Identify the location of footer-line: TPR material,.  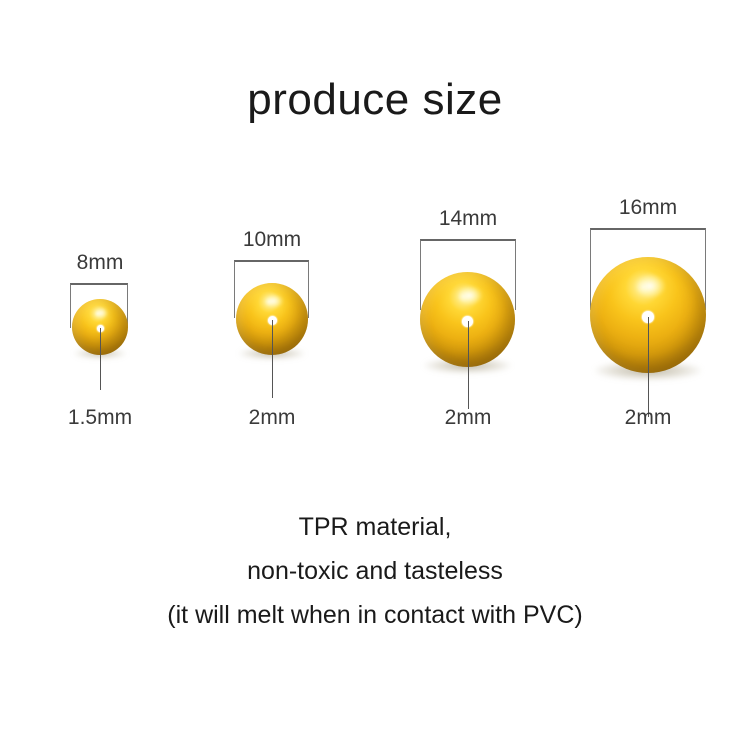
(375, 527).